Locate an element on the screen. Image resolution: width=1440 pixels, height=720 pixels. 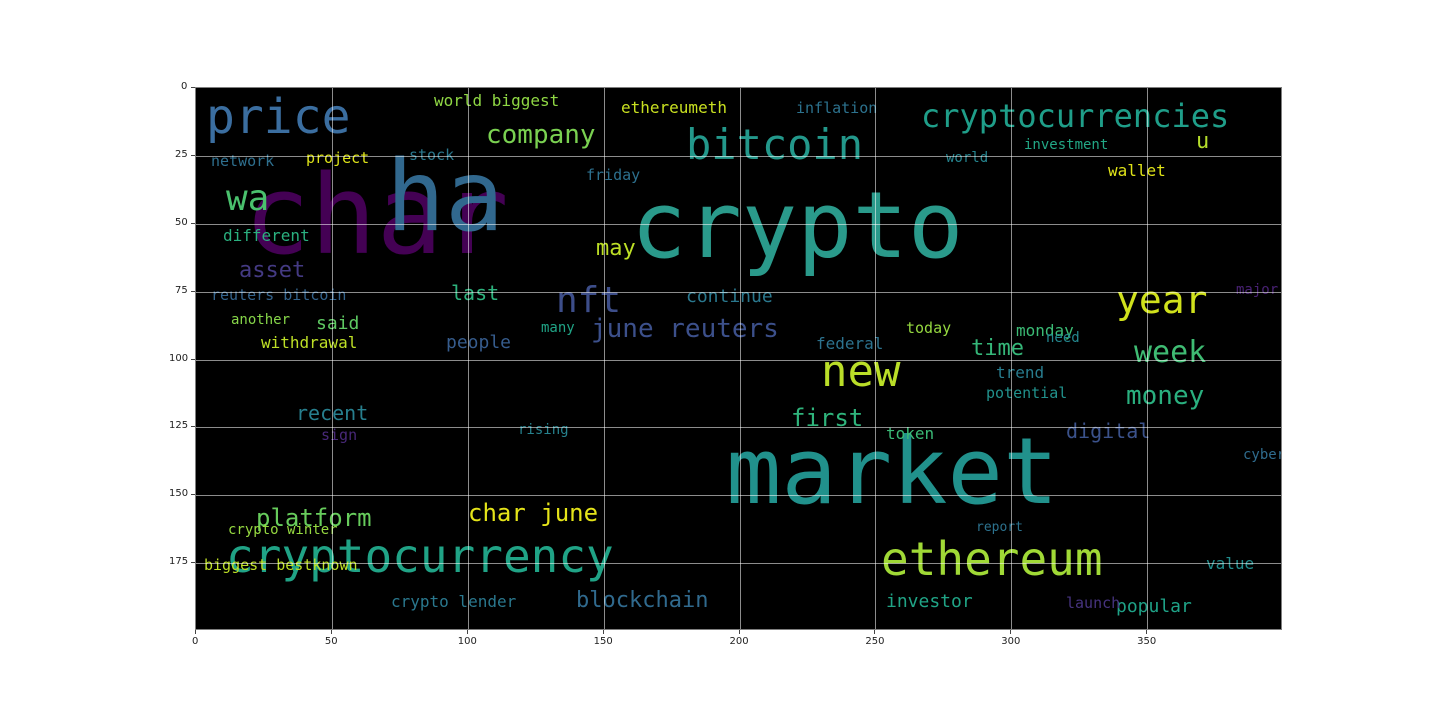
word-launch: launch is located at coordinates (1093, 603).